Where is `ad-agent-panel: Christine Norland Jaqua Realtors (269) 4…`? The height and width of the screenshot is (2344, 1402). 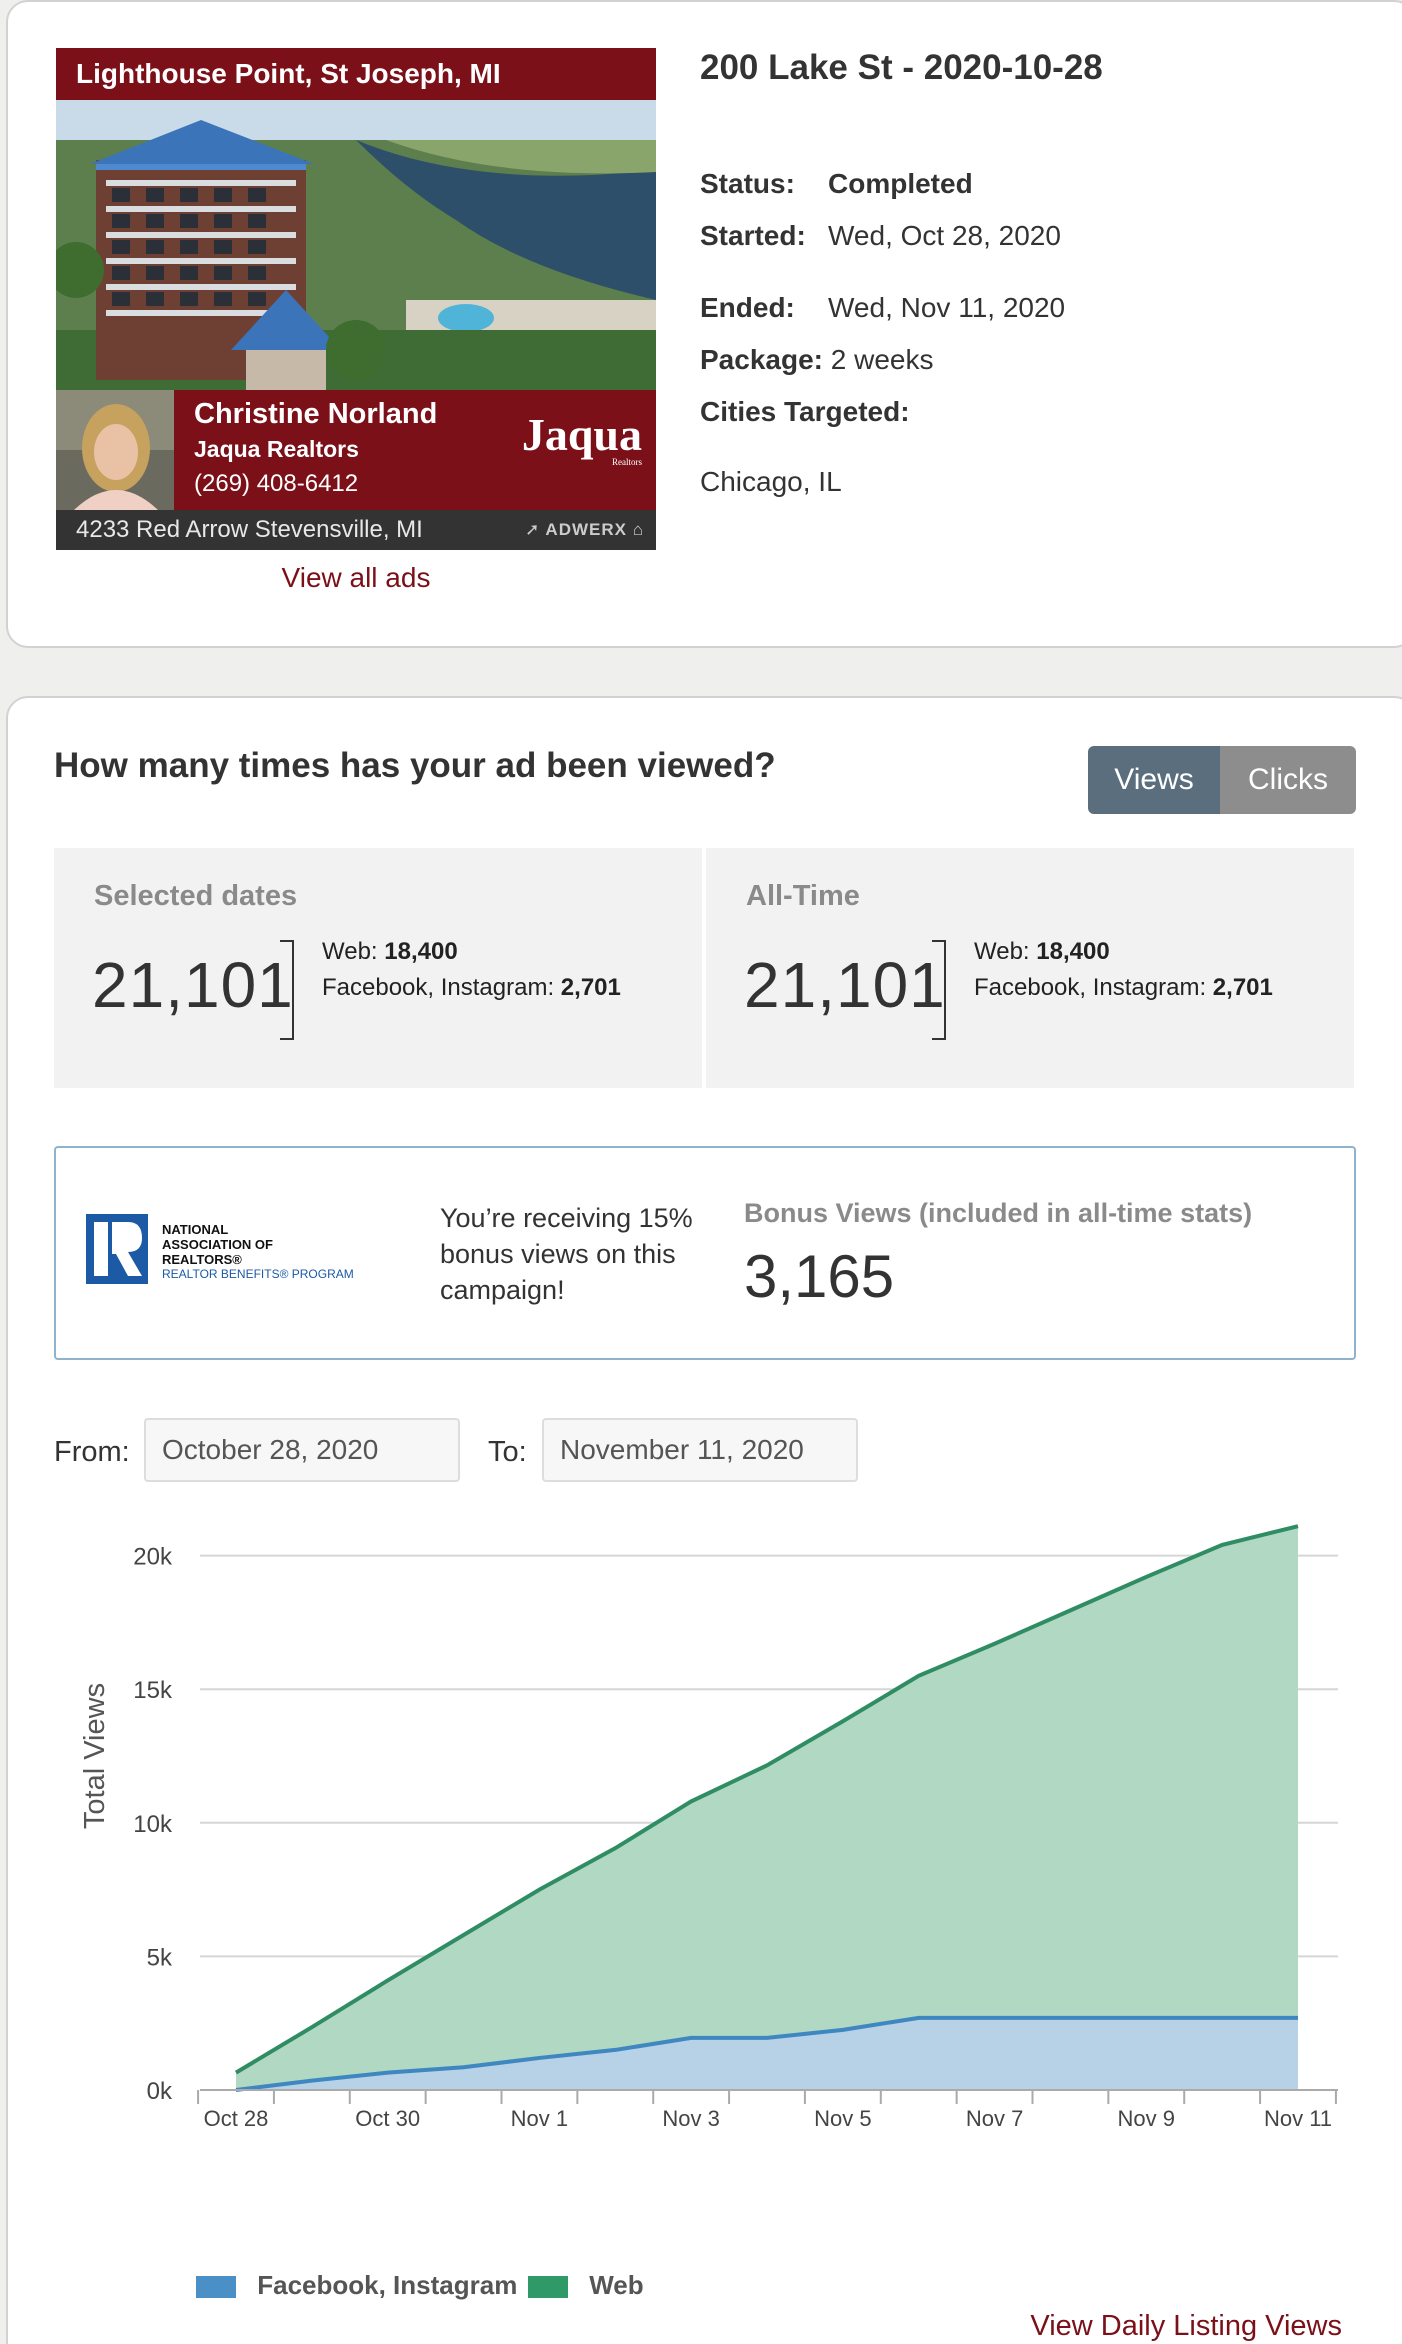
ad-agent-panel: Christine Norland Jaqua Realtors (269) 4… is located at coordinates (356, 450).